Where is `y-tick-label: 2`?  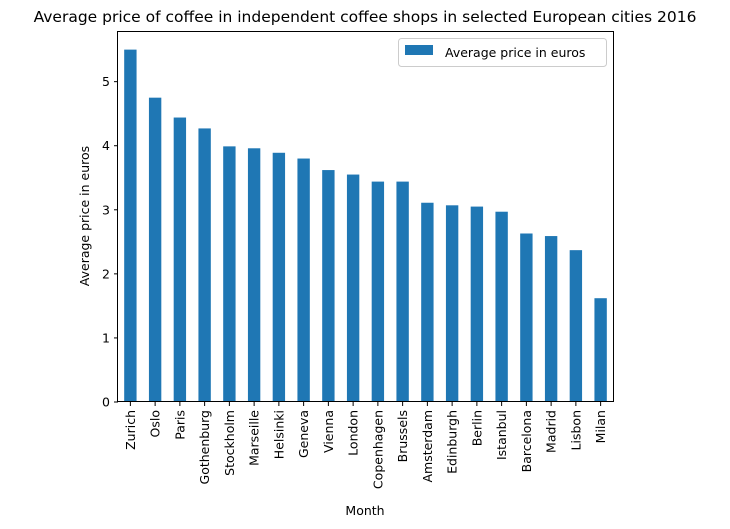 y-tick-label: 2 is located at coordinates (106, 273).